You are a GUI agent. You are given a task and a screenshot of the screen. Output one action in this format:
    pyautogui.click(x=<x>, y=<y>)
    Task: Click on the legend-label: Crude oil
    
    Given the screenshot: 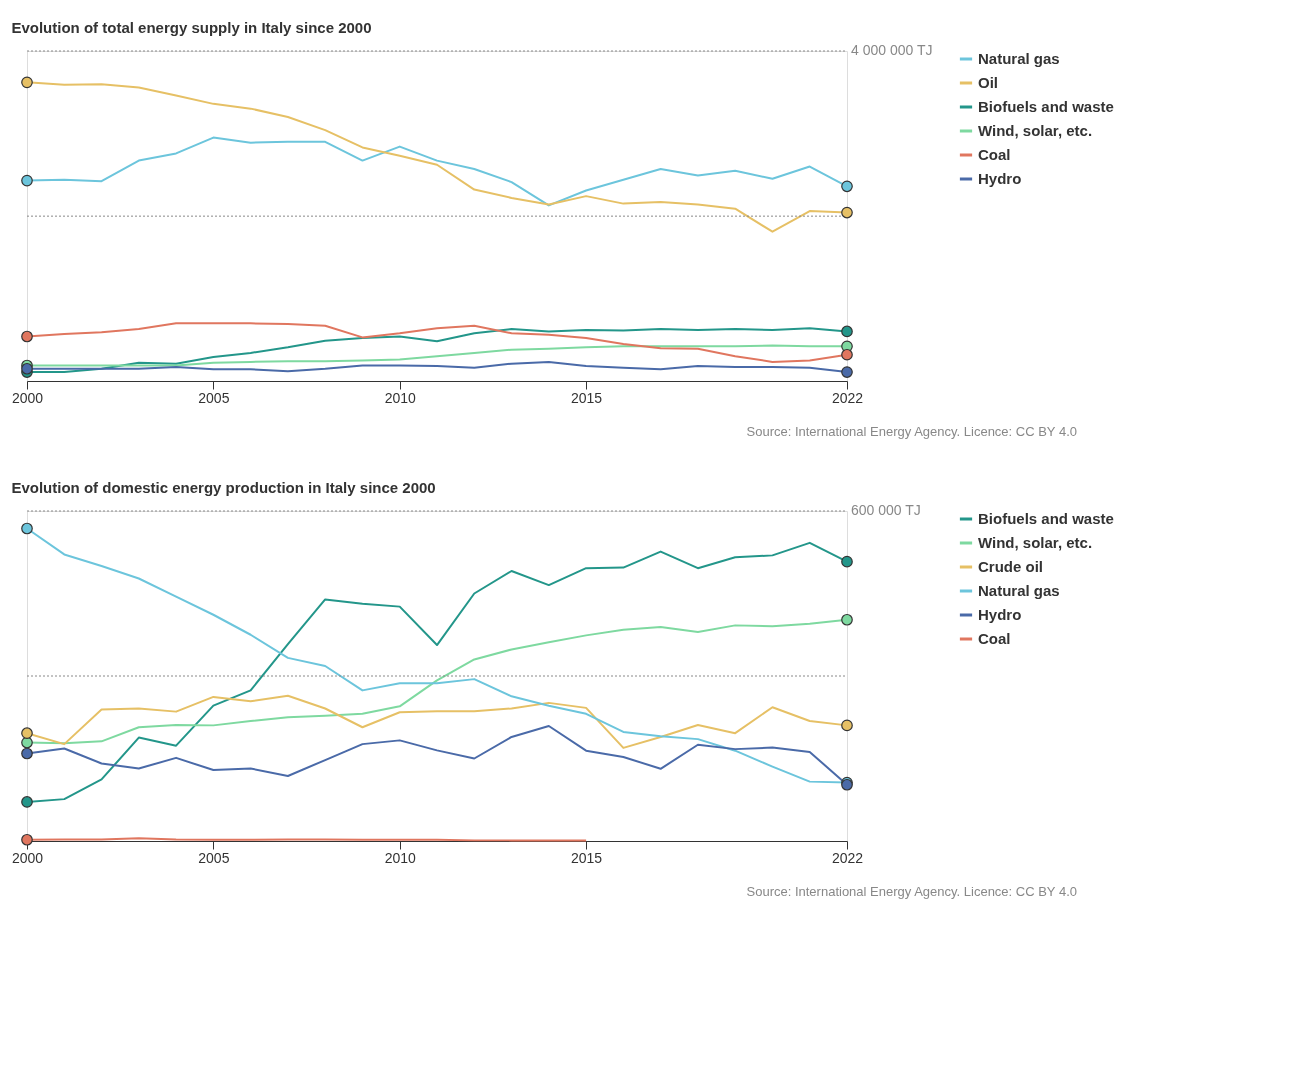 What is the action you would take?
    pyautogui.click(x=1011, y=566)
    